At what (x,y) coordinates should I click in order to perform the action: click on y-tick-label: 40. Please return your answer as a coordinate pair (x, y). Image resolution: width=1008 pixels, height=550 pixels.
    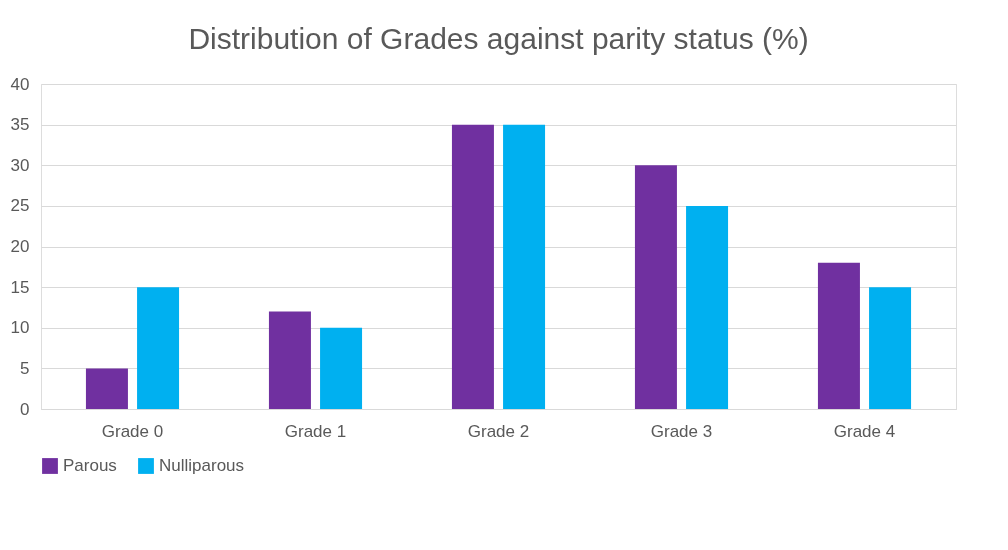
    Looking at the image, I should click on (20, 84).